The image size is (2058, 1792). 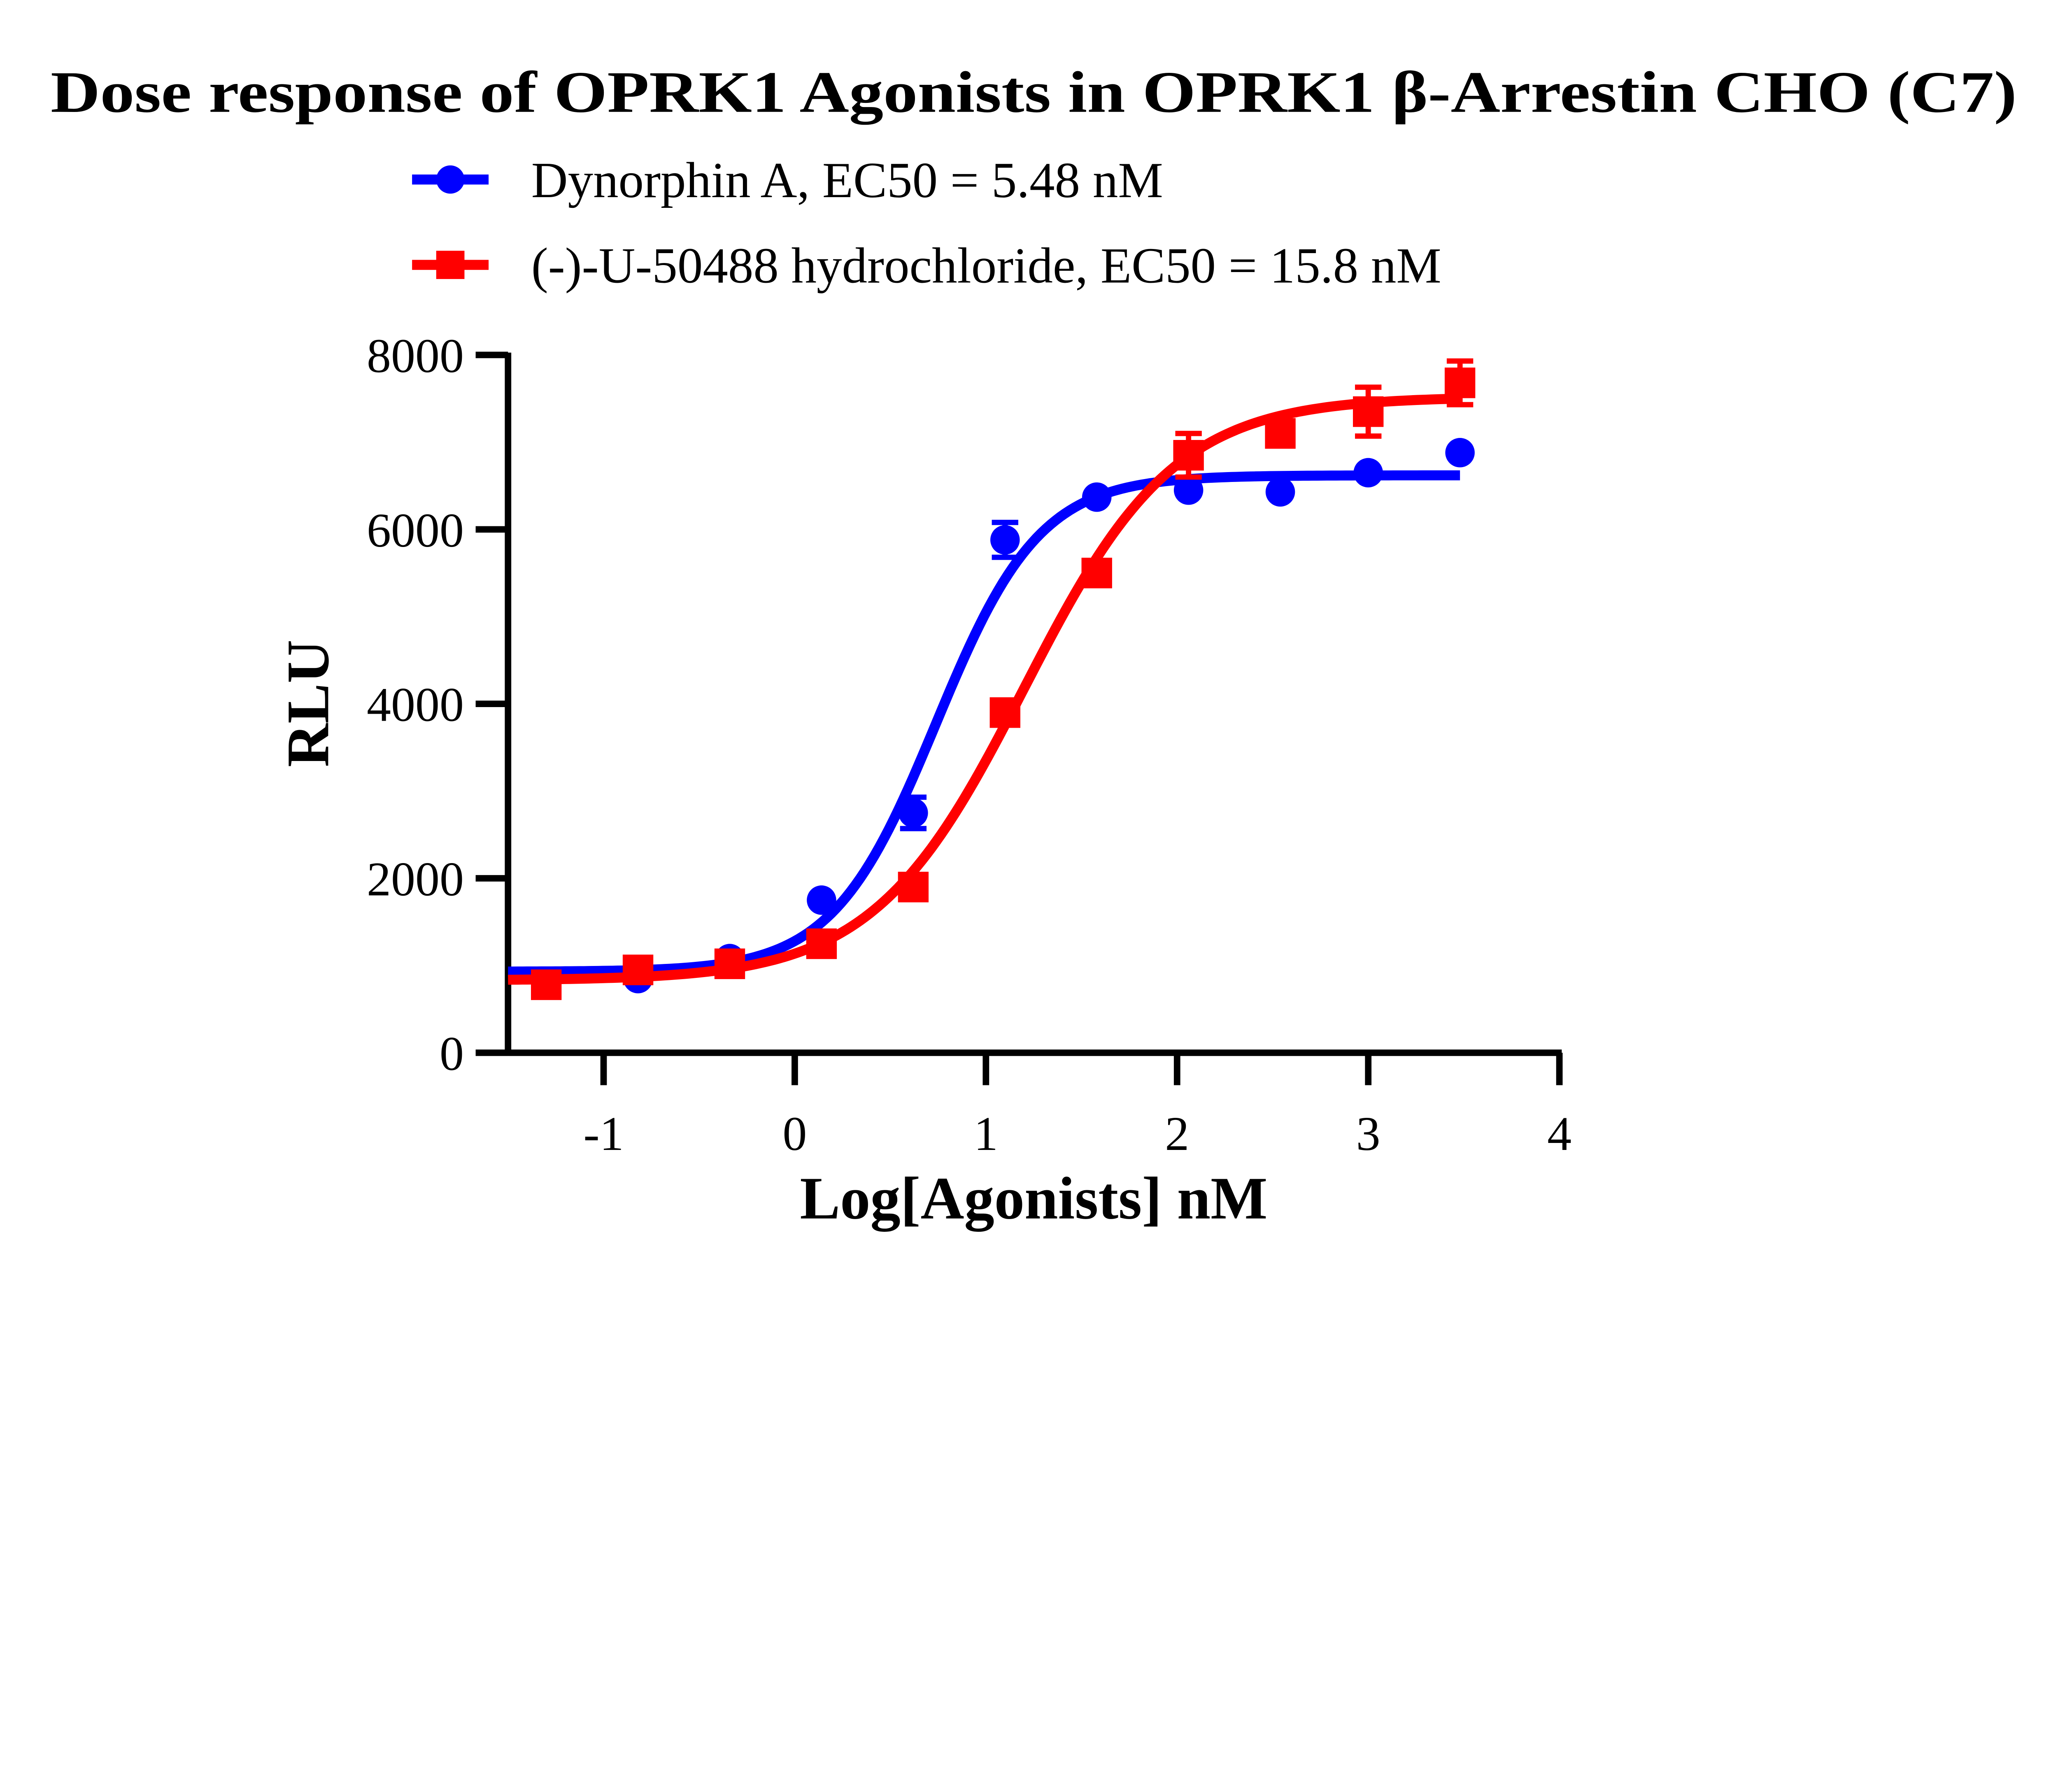 I want to click on legend-entry-dynorphin: Dynorphin A, EC50 = 5.48 nM, so click(x=787, y=180).